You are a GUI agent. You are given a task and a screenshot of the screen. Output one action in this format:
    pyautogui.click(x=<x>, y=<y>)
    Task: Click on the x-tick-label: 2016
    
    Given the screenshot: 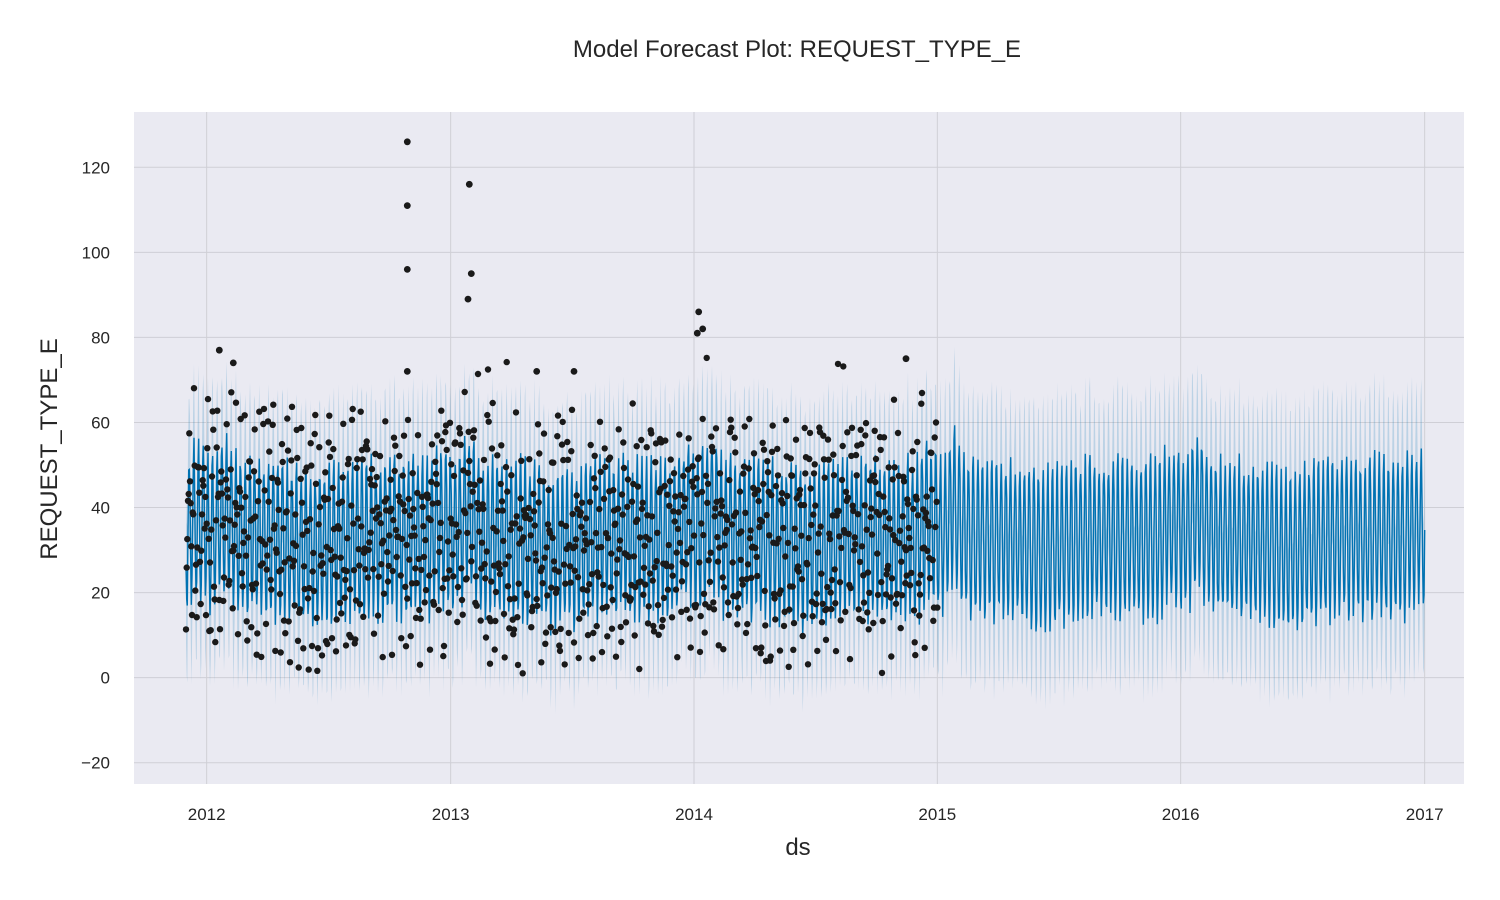 What is the action you would take?
    pyautogui.click(x=1181, y=814)
    